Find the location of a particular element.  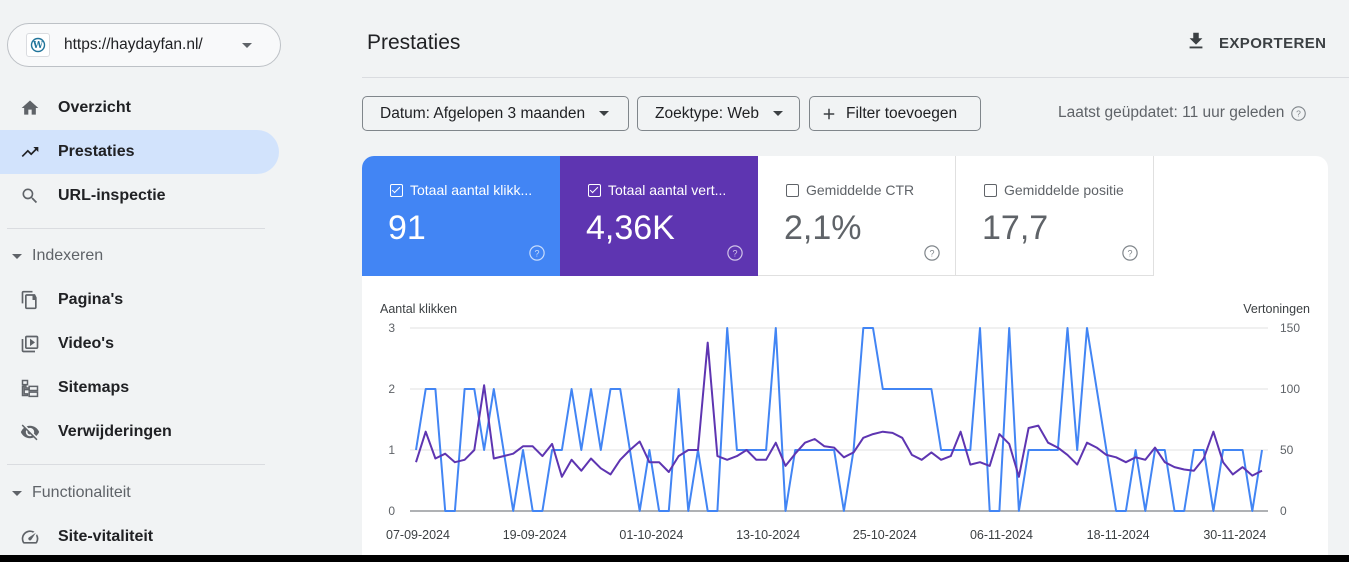

left-tick-label: 0 is located at coordinates (391, 511).